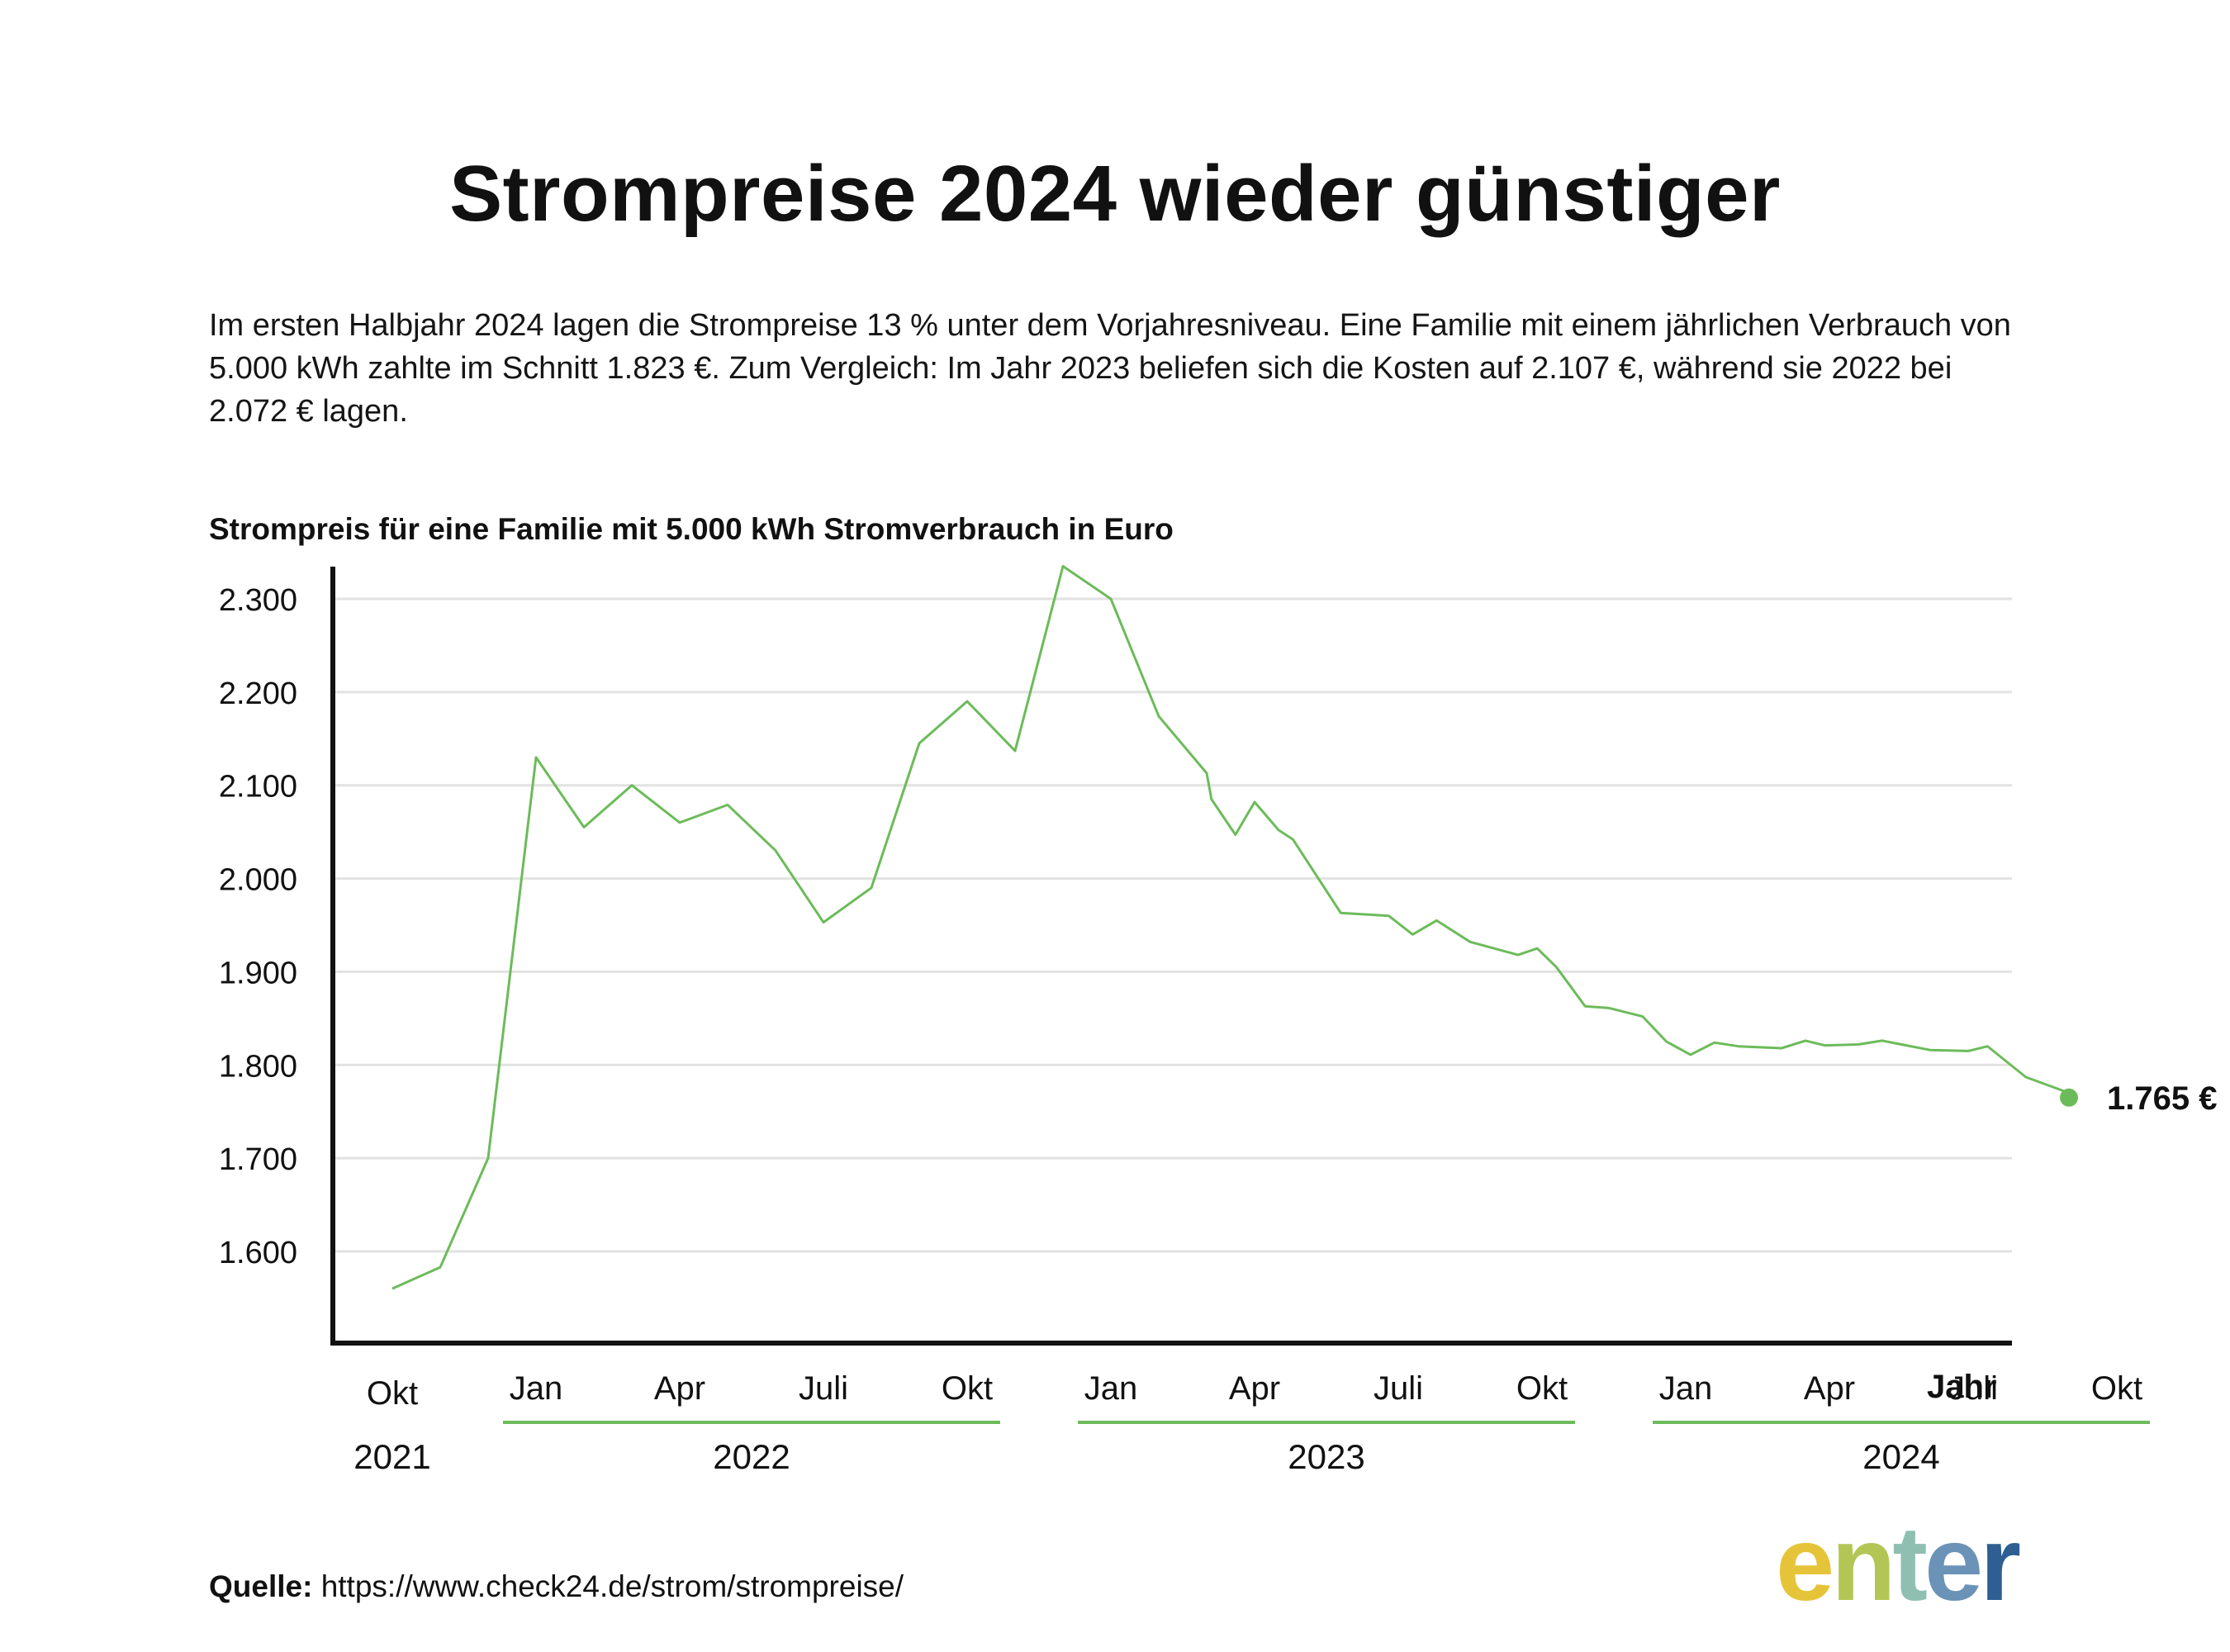 Image resolution: width=2230 pixels, height=1652 pixels. I want to click on year-groups: 2021 2022 2023 2024, so click(1251, 1448).